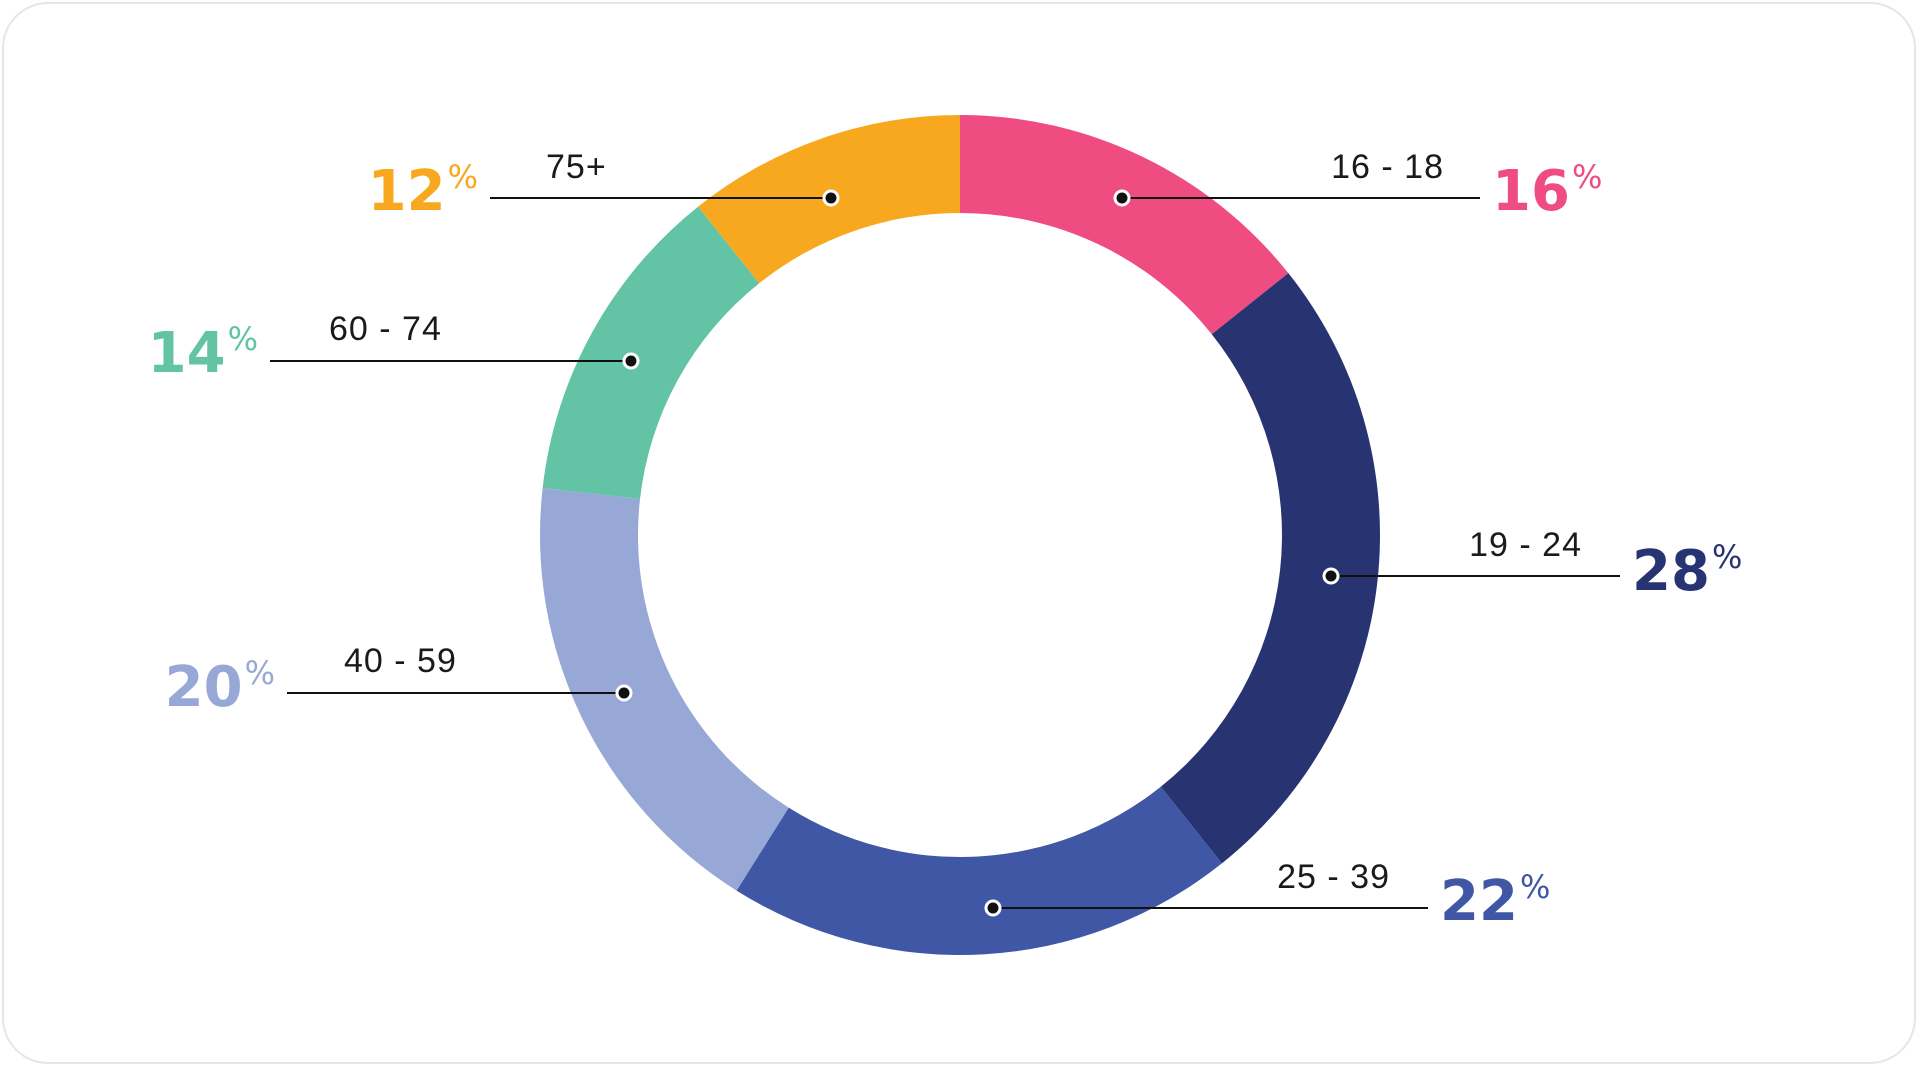  Describe the element at coordinates (1333, 877) in the screenshot. I see `category-label-25-39: 25 - 39` at that location.